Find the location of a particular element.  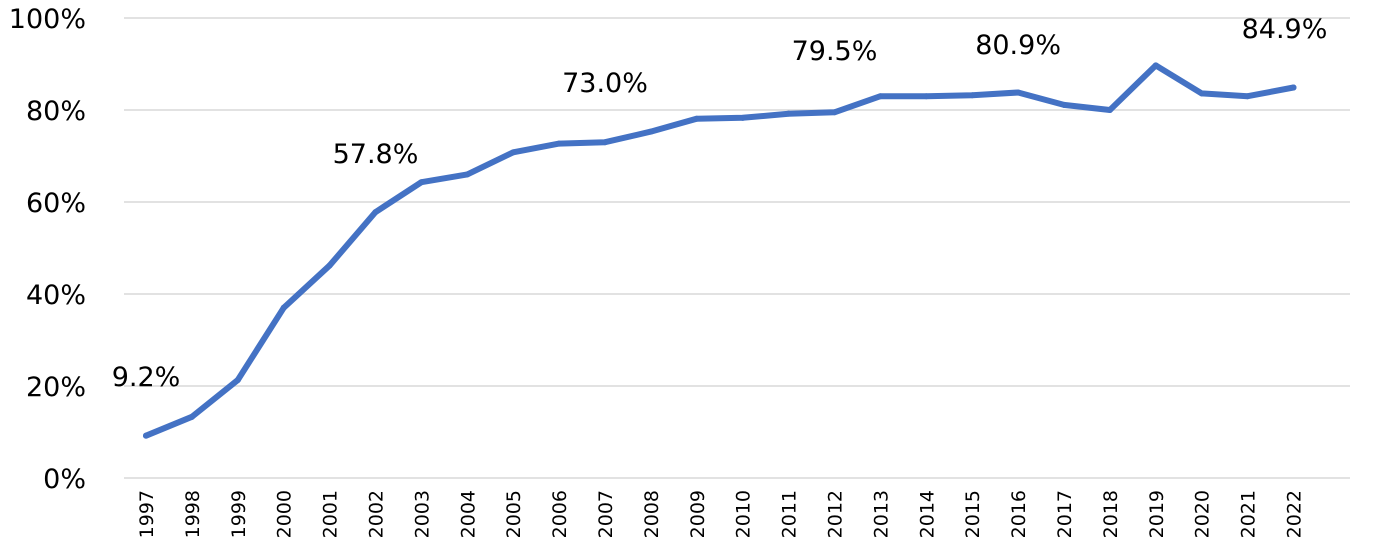

data-label: 73.0% is located at coordinates (605, 83).